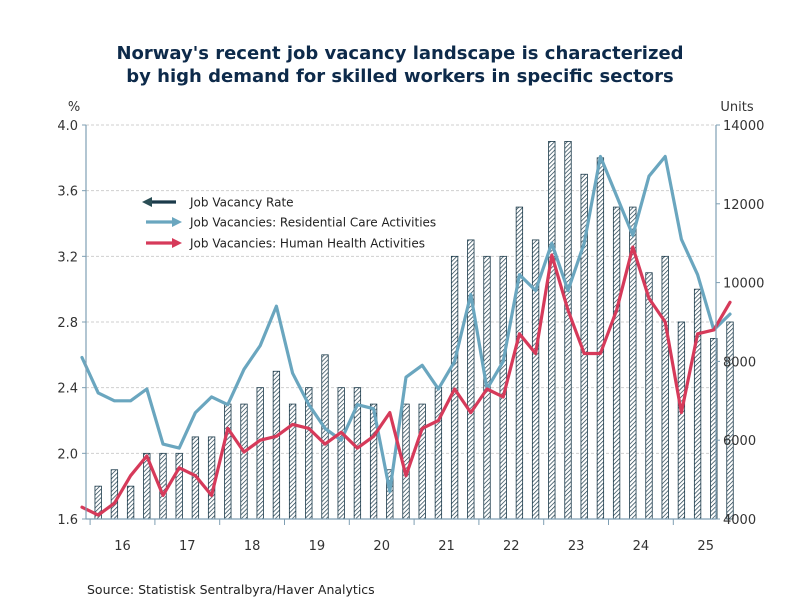  What do you see at coordinates (739, 362) in the screenshot?
I see `right-tick-label: 8000` at bounding box center [739, 362].